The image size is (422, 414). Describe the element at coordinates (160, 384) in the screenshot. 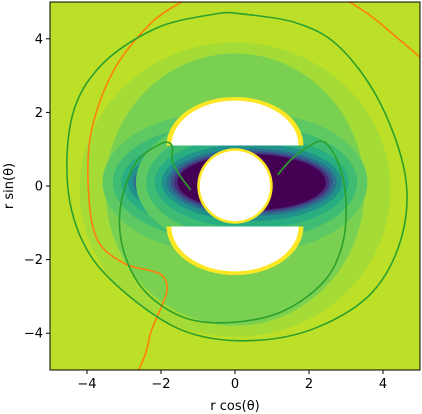

I see `x-tick-label: −2` at that location.